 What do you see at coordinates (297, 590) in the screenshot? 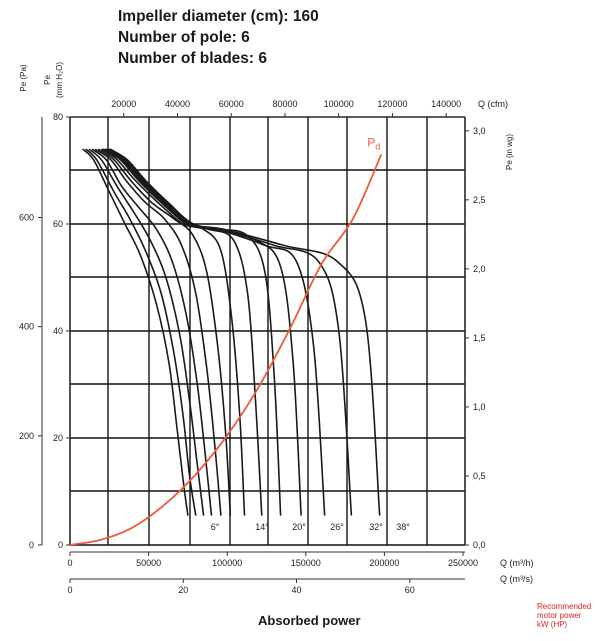
I see `m3s-tick-label: 40` at bounding box center [297, 590].